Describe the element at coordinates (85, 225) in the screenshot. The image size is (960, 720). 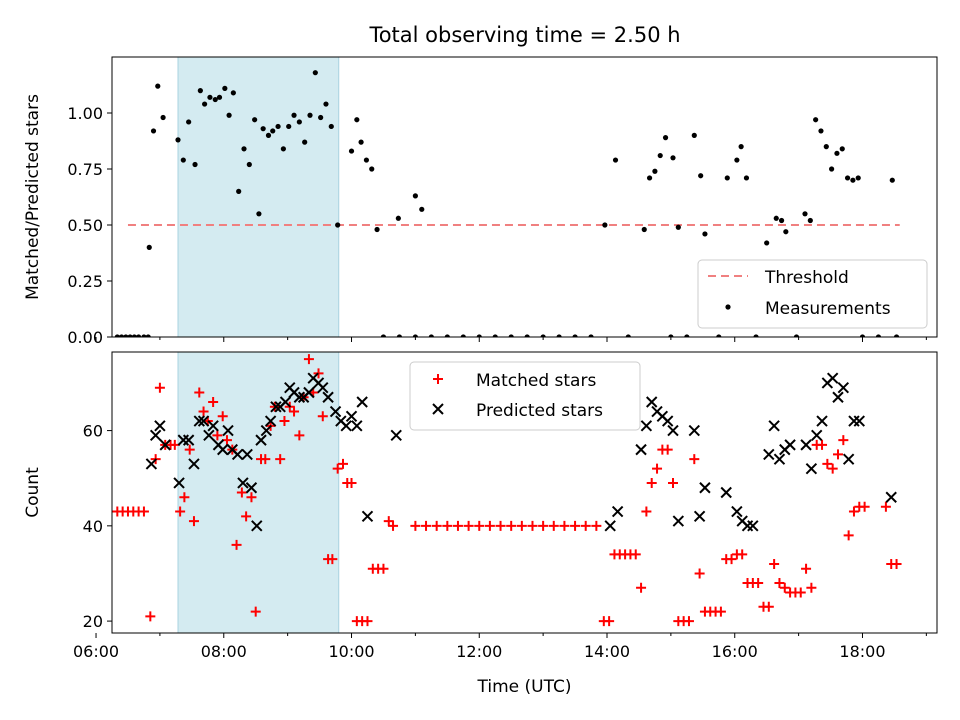
I see `y-tick-label: 0.50` at that location.